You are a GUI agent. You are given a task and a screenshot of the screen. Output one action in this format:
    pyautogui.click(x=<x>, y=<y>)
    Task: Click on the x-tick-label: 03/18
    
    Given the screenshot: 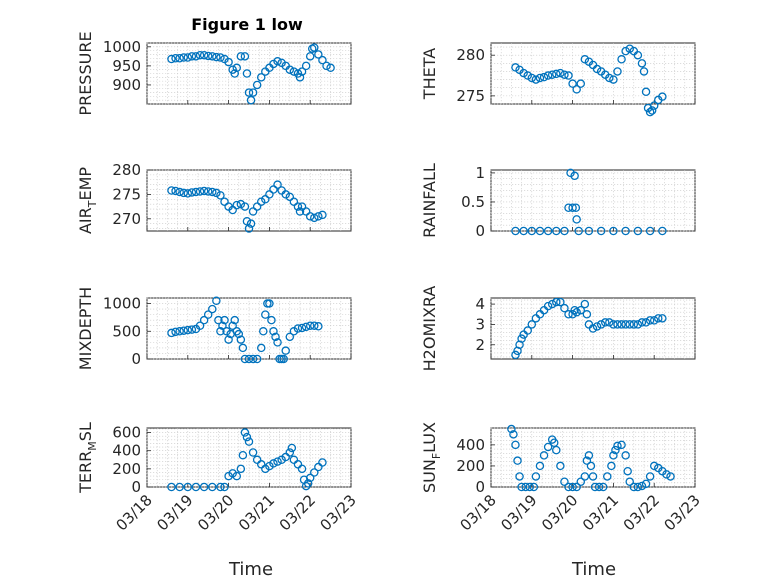 What is the action you would take?
    pyautogui.click(x=134, y=512)
    